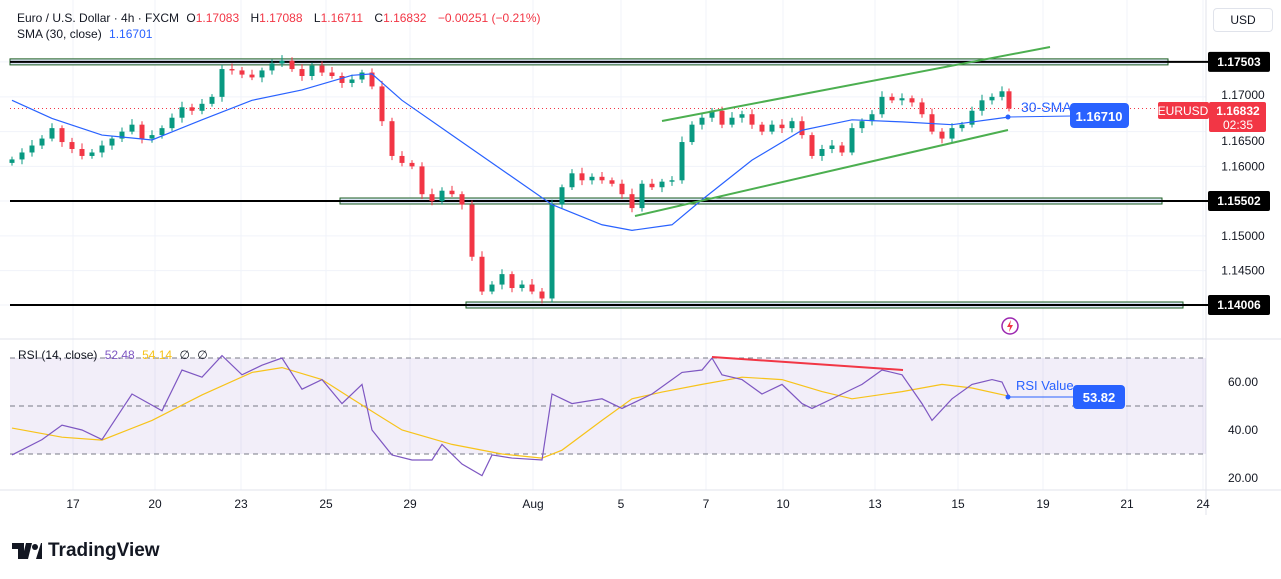 This screenshot has width=1281, height=579. I want to click on price-tick: 1.14500, so click(1243, 271).